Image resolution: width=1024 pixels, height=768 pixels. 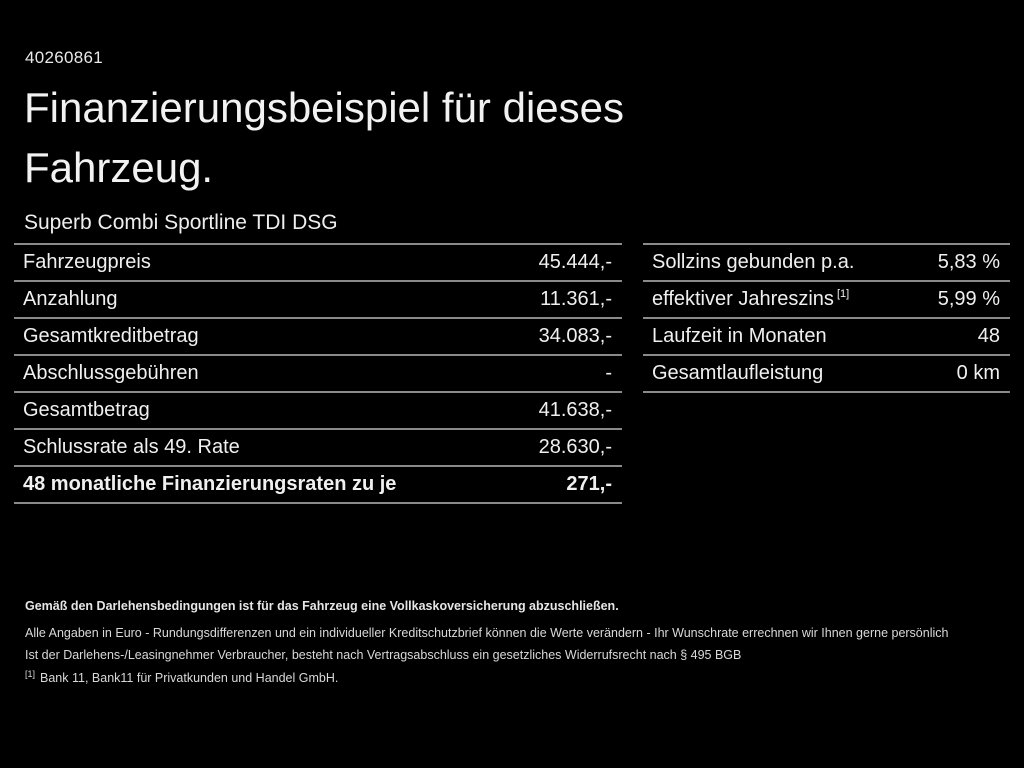 What do you see at coordinates (318, 298) in the screenshot?
I see `table-row-anzahlung: Anzahlung 11.361,-` at bounding box center [318, 298].